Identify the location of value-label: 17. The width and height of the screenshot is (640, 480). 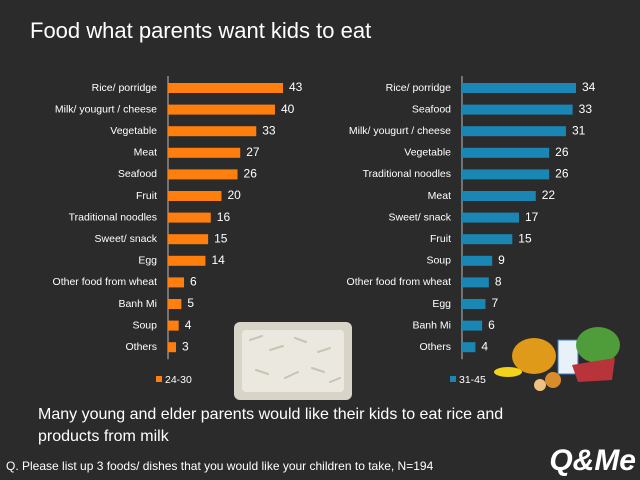
(532, 217).